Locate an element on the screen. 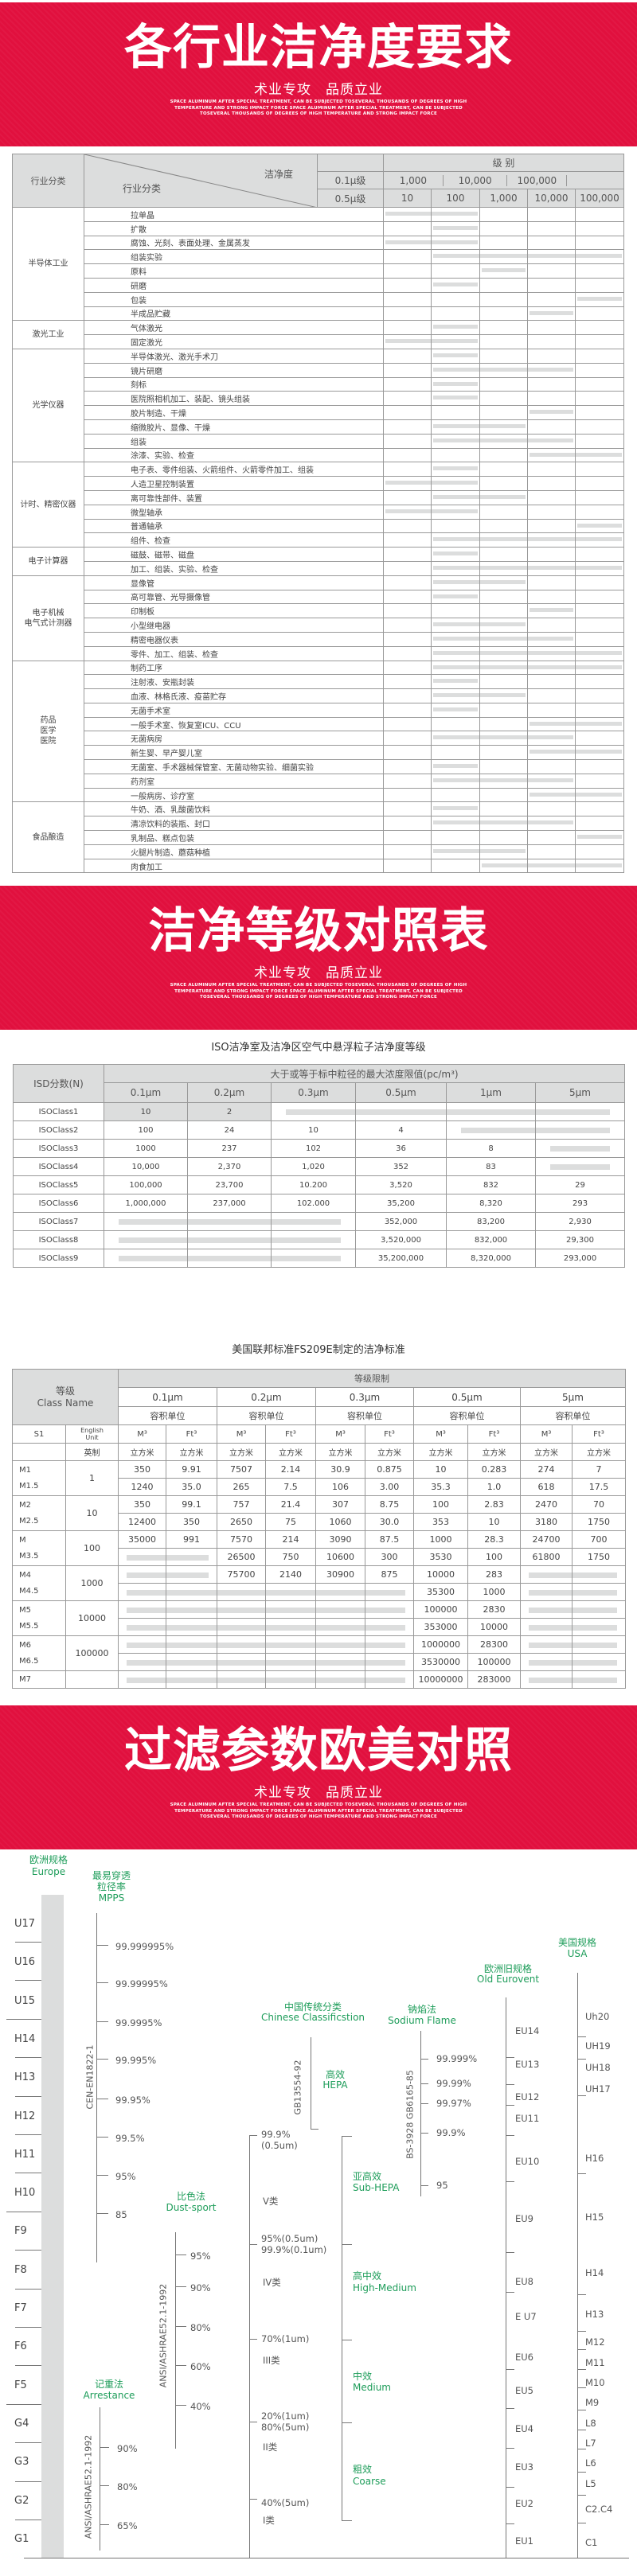  level-05: 100,000 is located at coordinates (599, 198).